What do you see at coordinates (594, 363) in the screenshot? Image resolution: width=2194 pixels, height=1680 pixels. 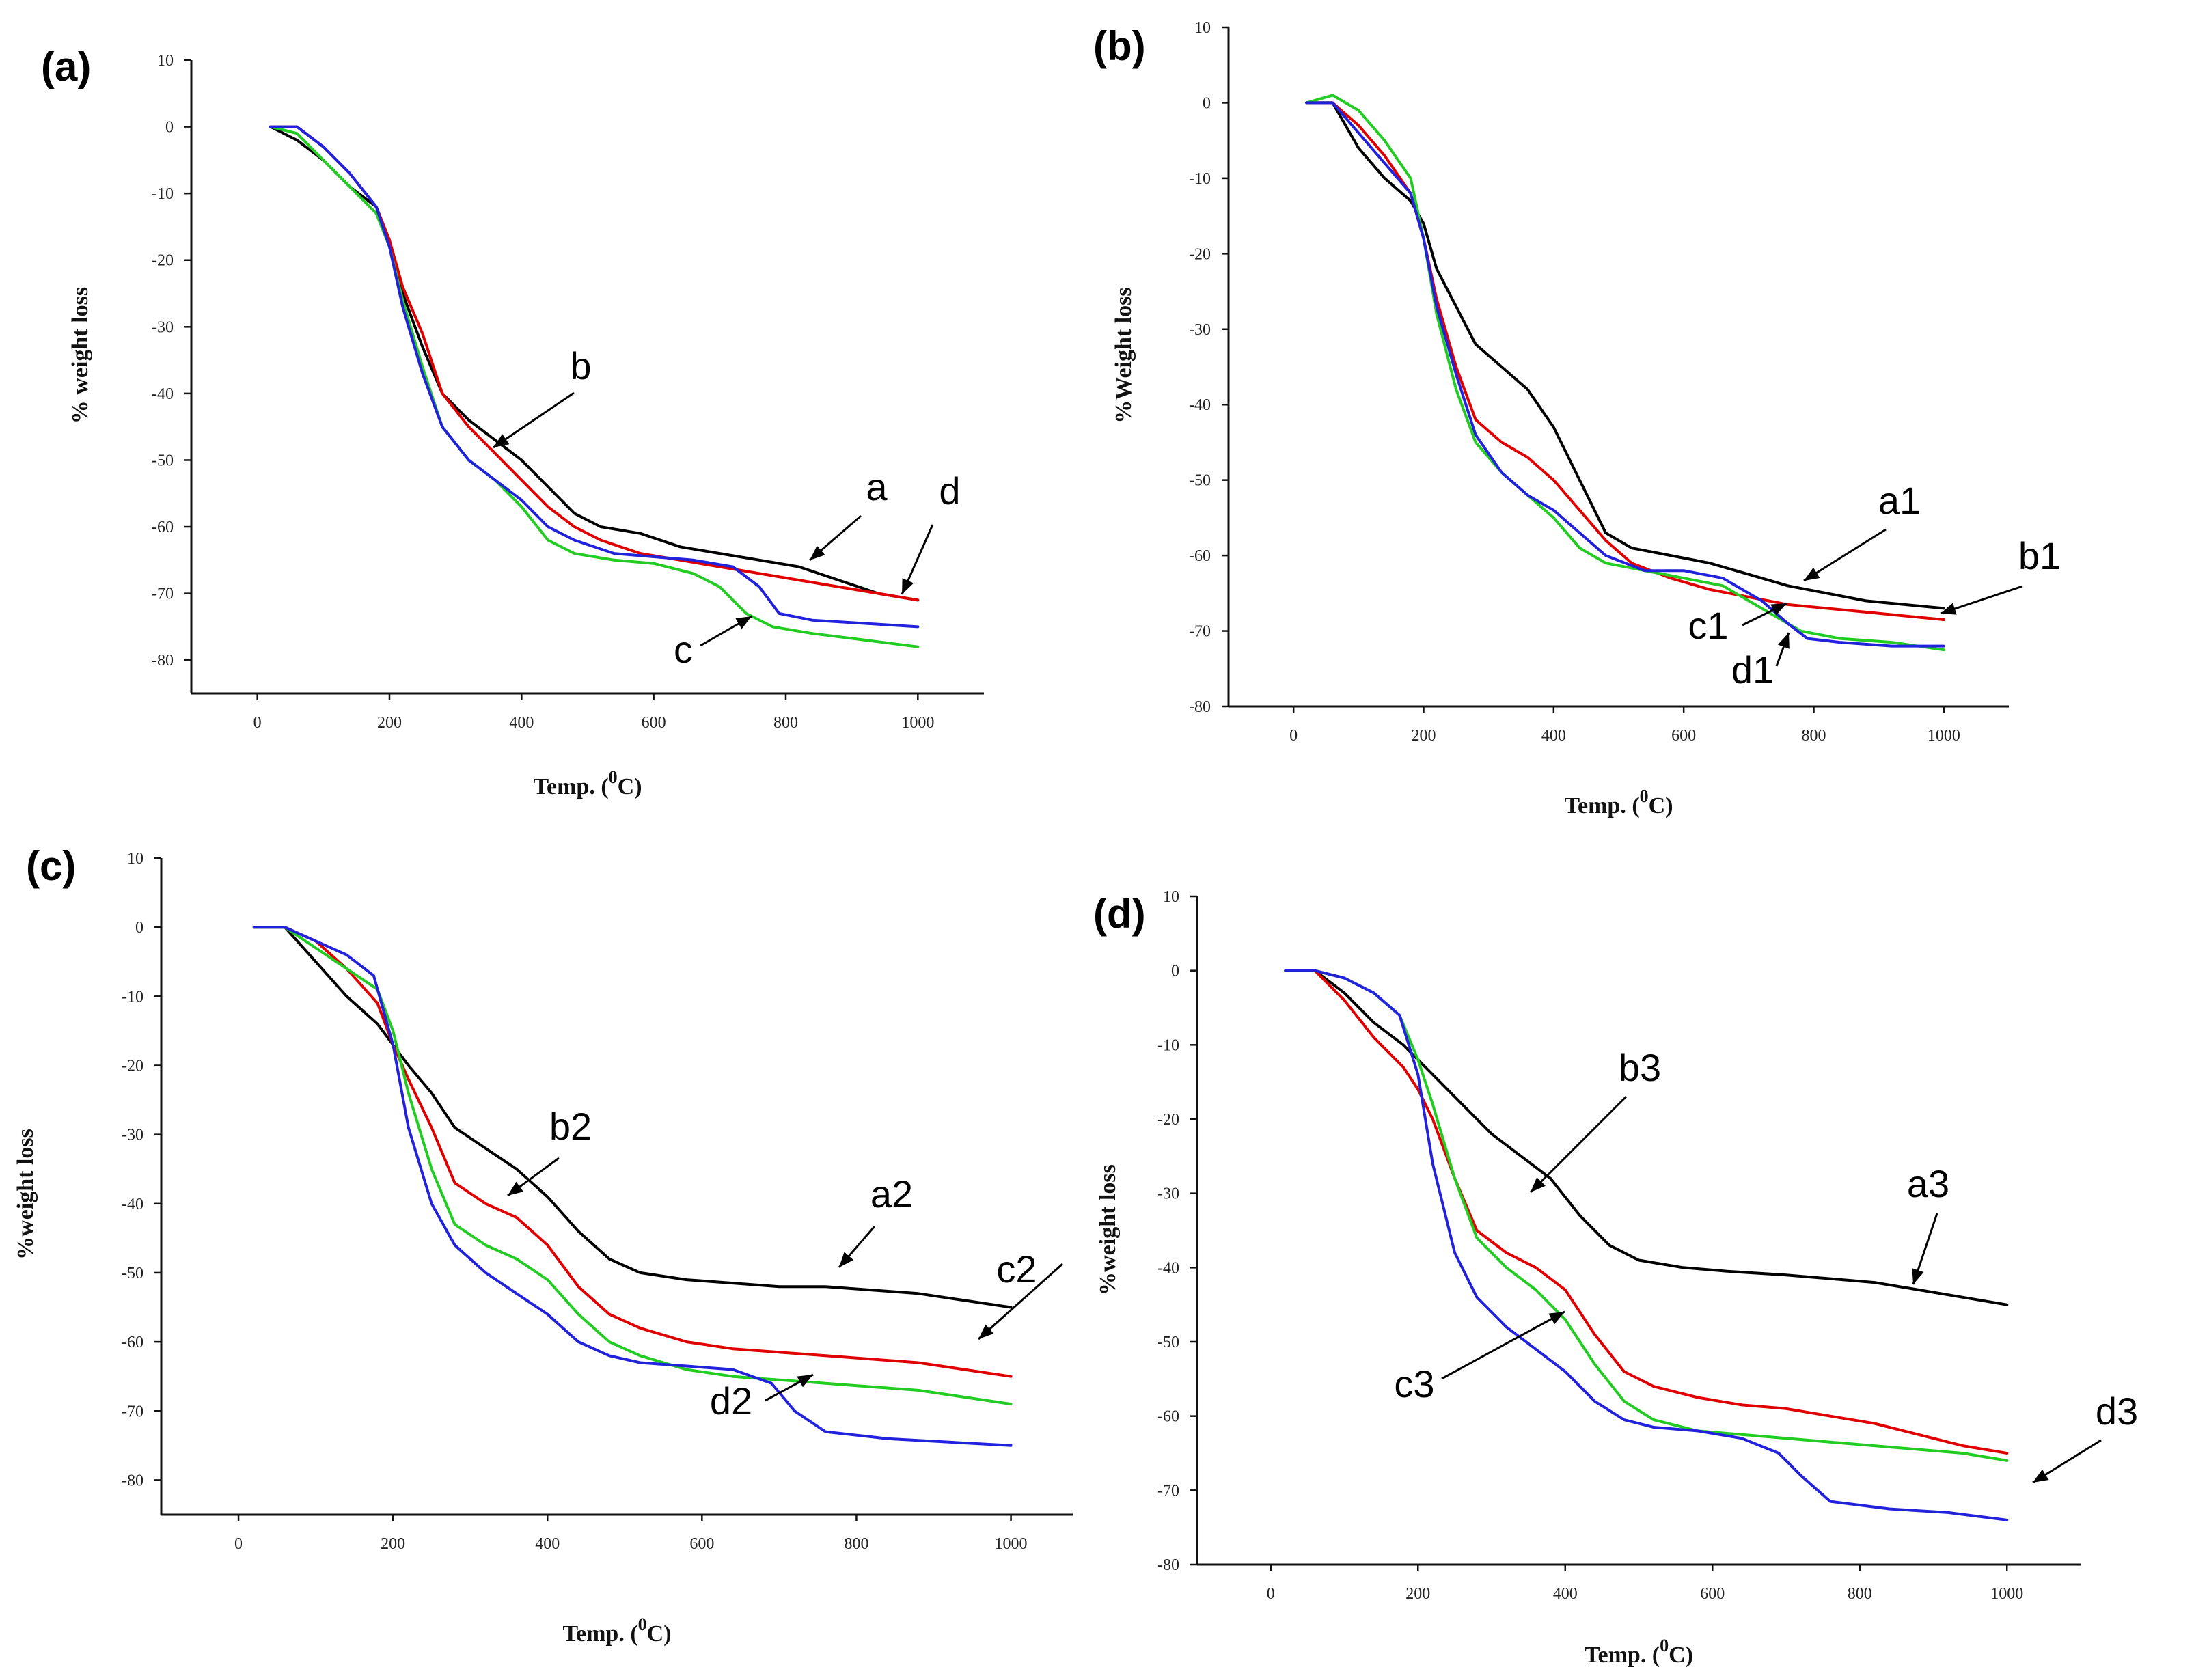 I see `series-line-a` at bounding box center [594, 363].